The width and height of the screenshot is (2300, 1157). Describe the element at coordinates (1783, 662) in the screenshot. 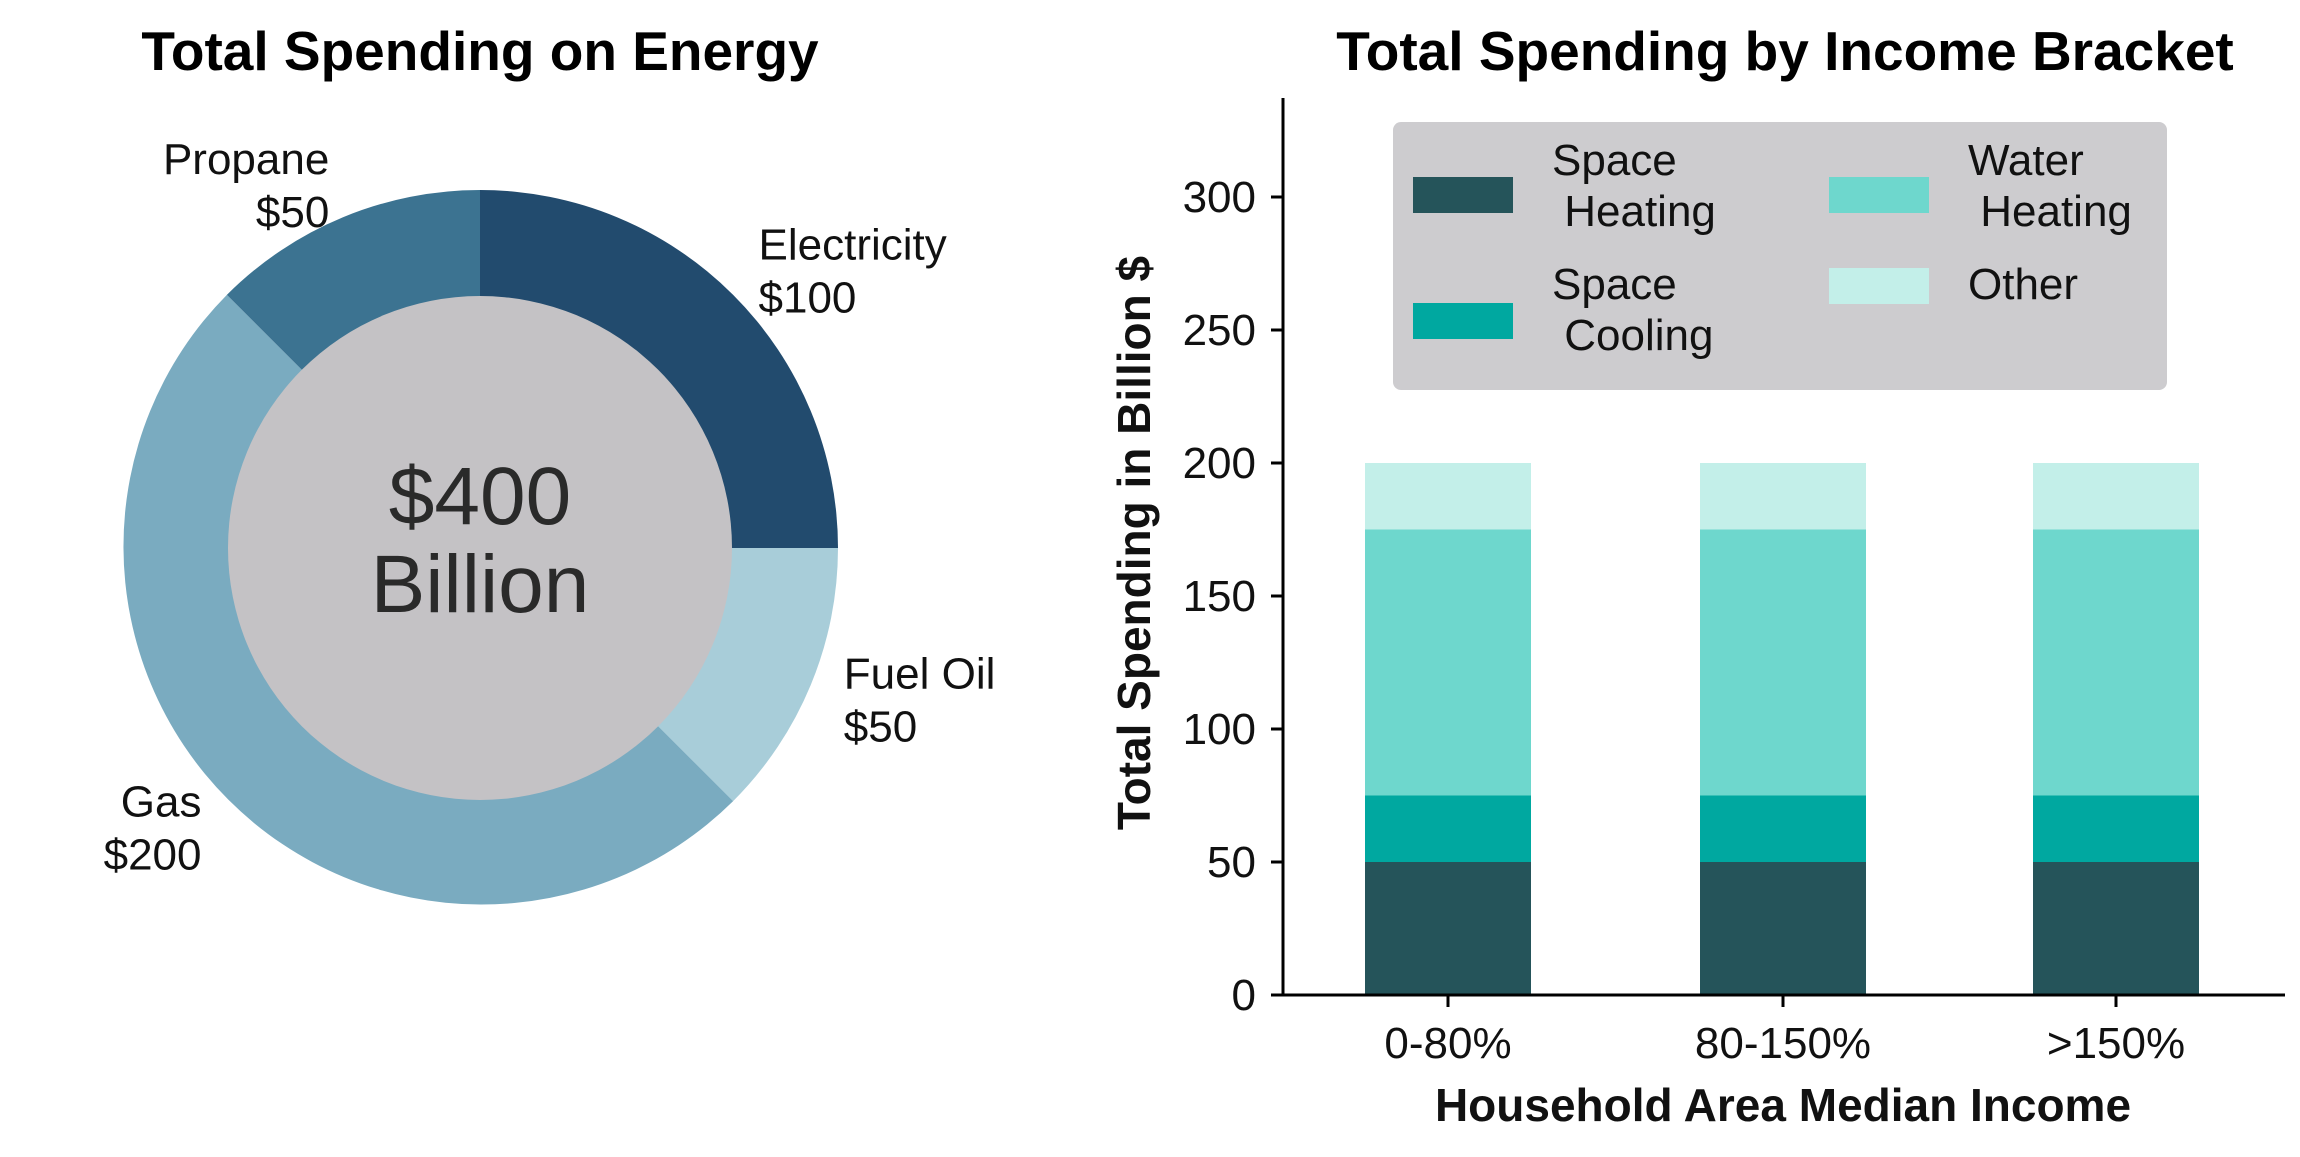

I see `bar-80-150%-water-heating` at that location.